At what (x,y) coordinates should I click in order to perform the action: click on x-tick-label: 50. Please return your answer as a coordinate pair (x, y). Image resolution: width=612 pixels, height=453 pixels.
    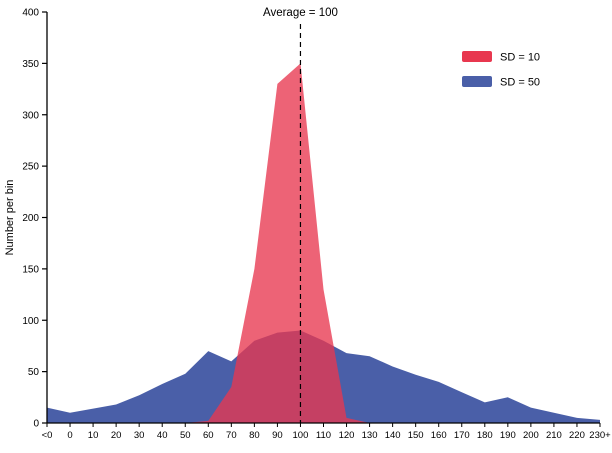
    Looking at the image, I should click on (185, 435).